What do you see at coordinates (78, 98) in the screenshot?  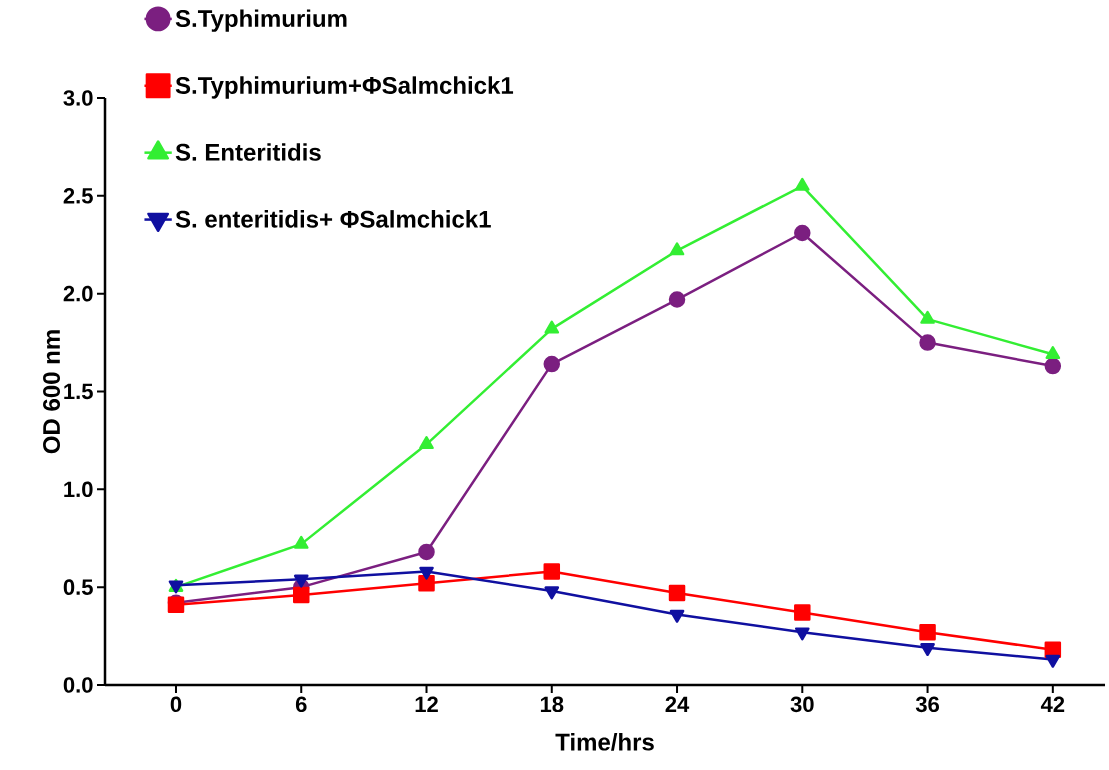 I see `y-tick-label: 3.0` at bounding box center [78, 98].